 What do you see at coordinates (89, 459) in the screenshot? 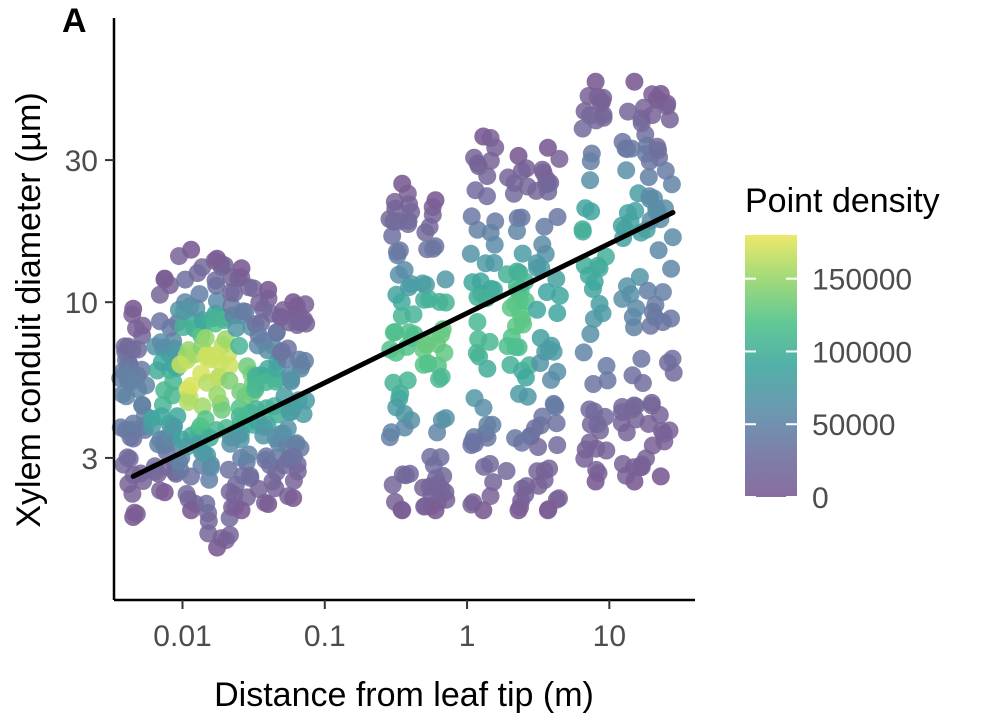
I see `y-tick-label: 3` at bounding box center [89, 459].